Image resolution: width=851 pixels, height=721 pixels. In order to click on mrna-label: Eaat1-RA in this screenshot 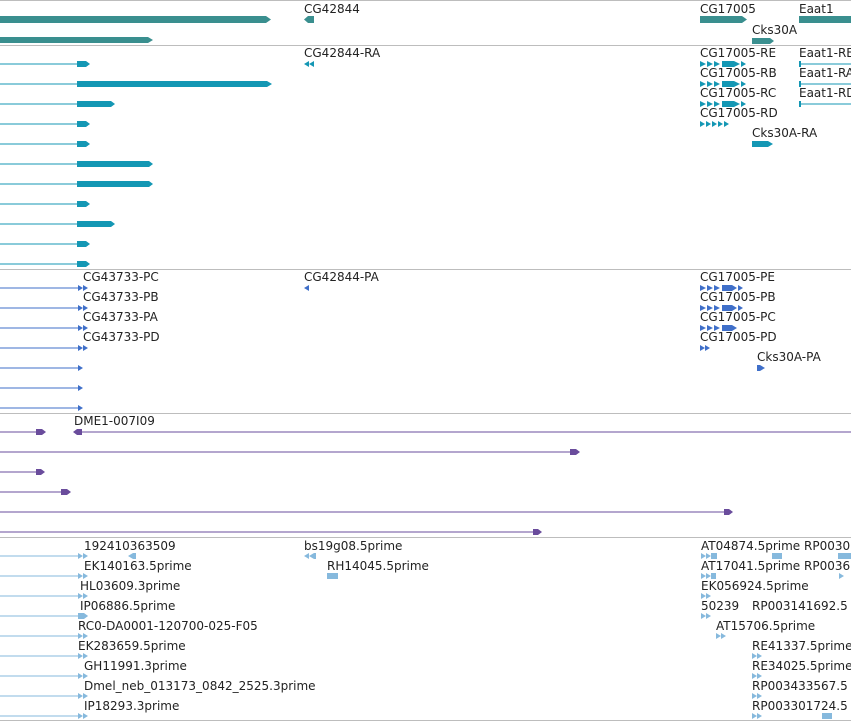, I will do `click(825, 73)`.